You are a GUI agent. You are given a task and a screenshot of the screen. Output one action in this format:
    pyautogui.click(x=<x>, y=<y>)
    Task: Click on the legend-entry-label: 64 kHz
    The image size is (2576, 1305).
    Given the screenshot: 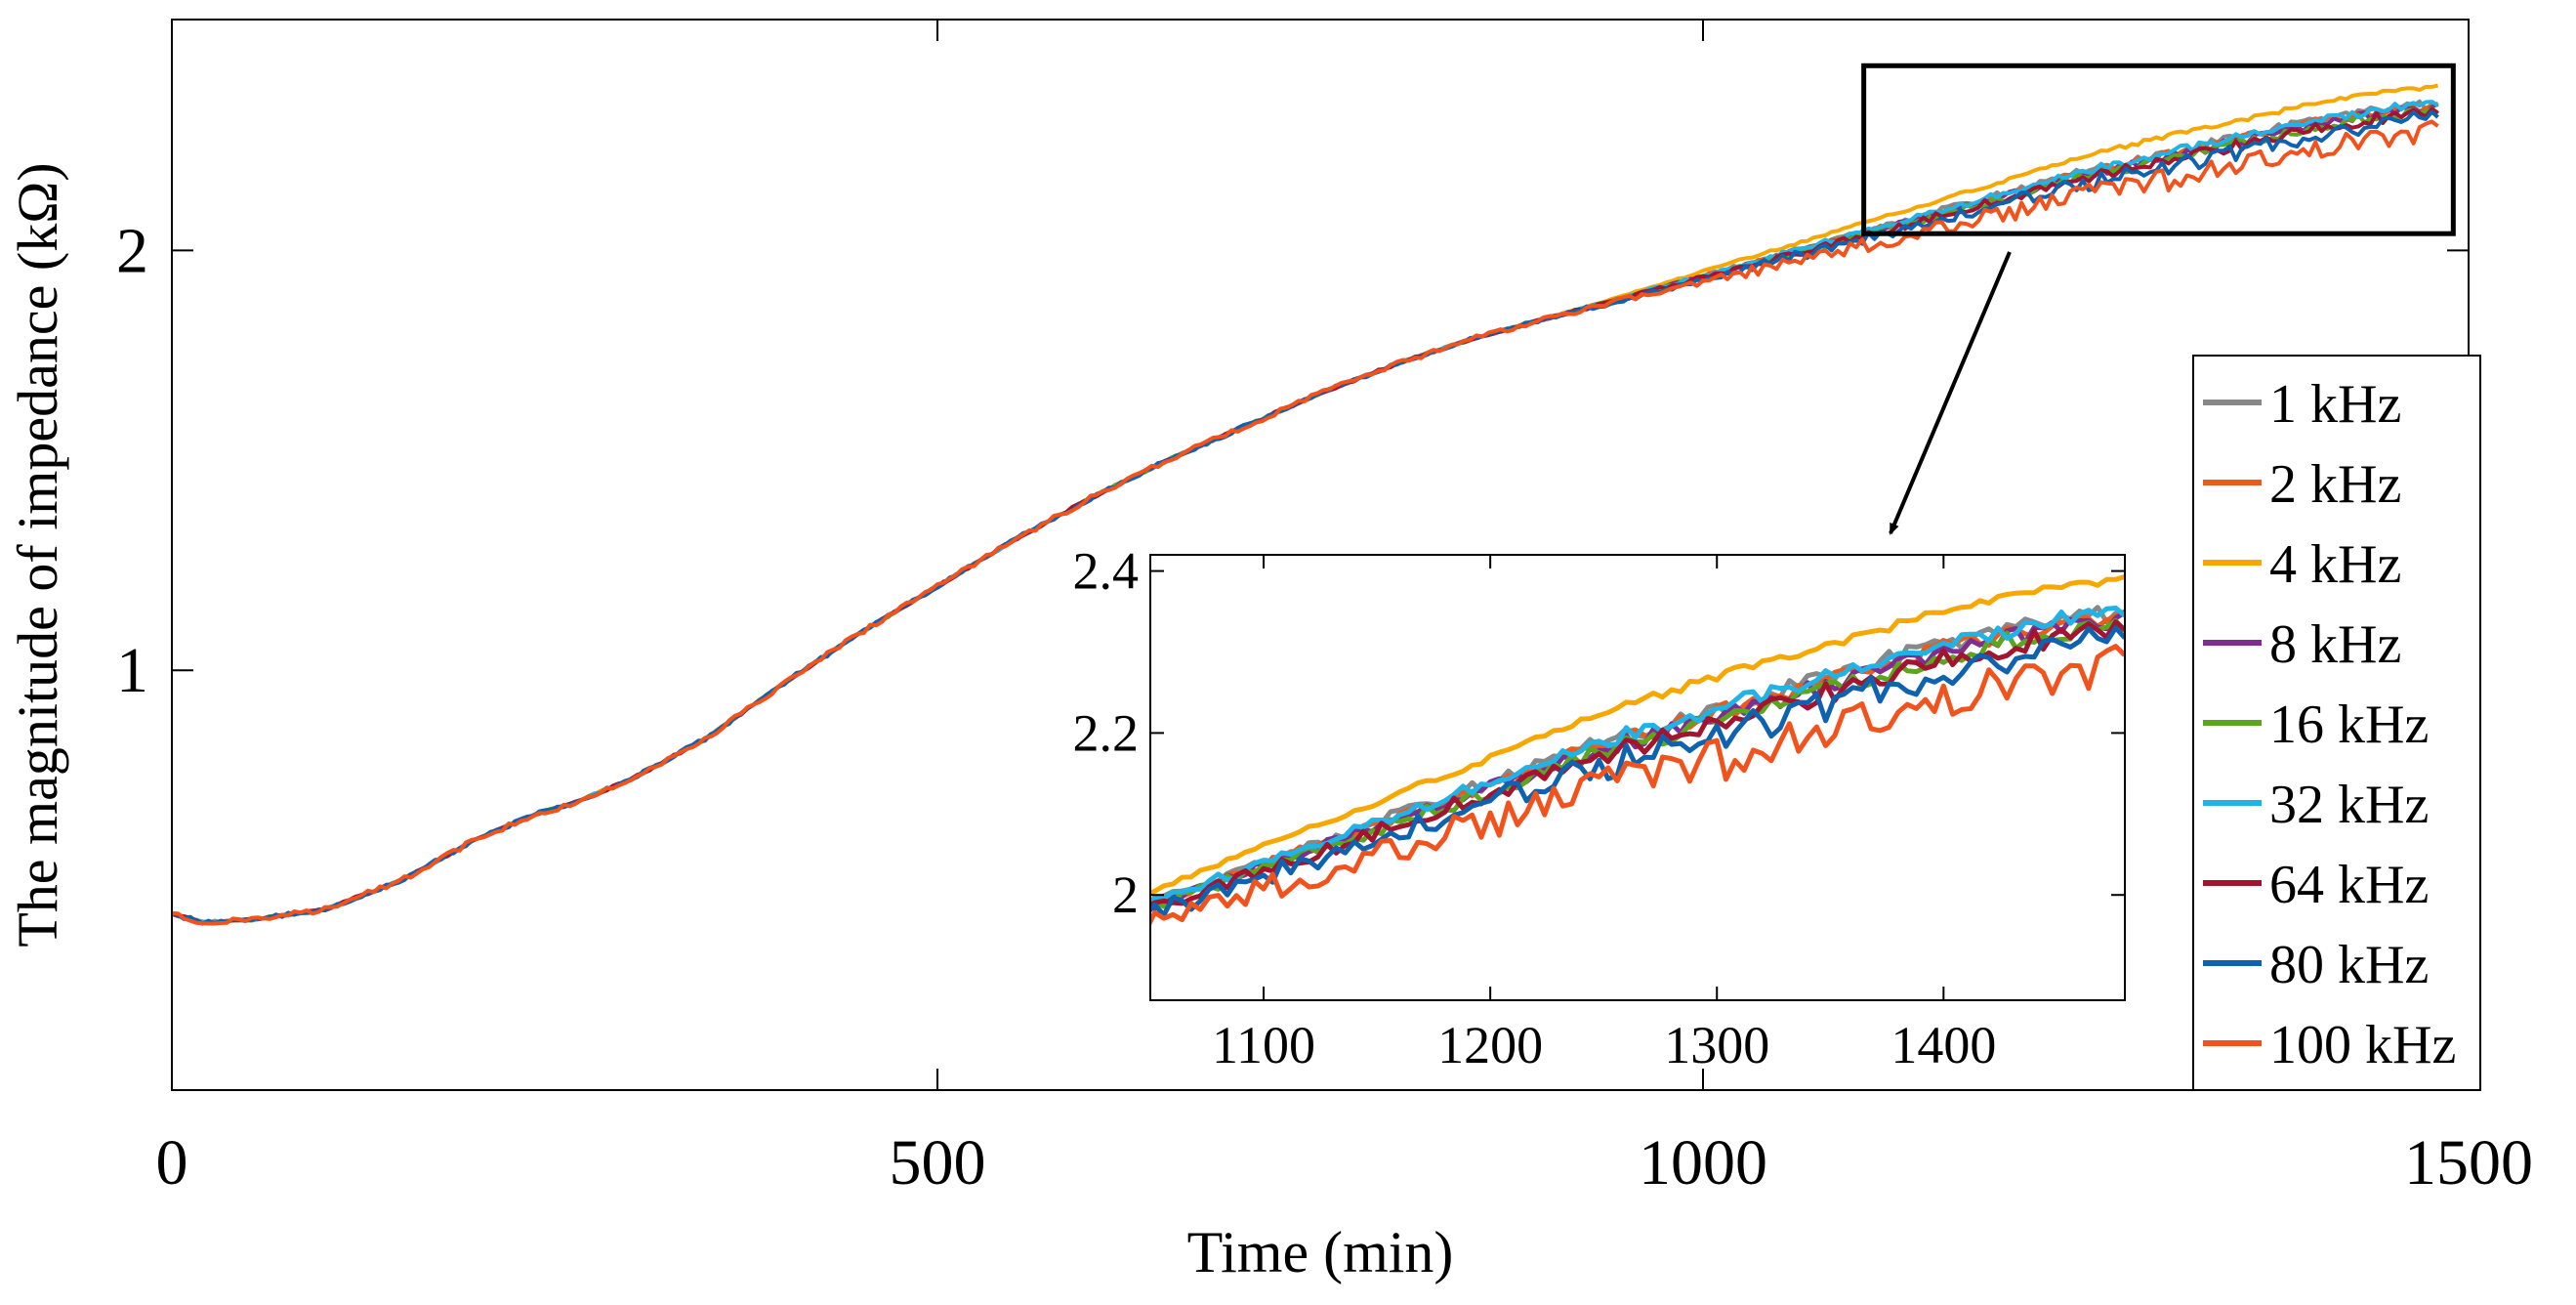 What is the action you would take?
    pyautogui.click(x=2349, y=885)
    